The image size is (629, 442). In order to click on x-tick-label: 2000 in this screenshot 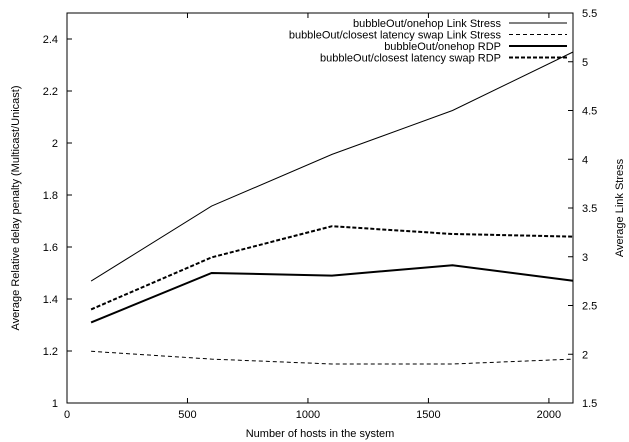, I will do `click(549, 415)`.